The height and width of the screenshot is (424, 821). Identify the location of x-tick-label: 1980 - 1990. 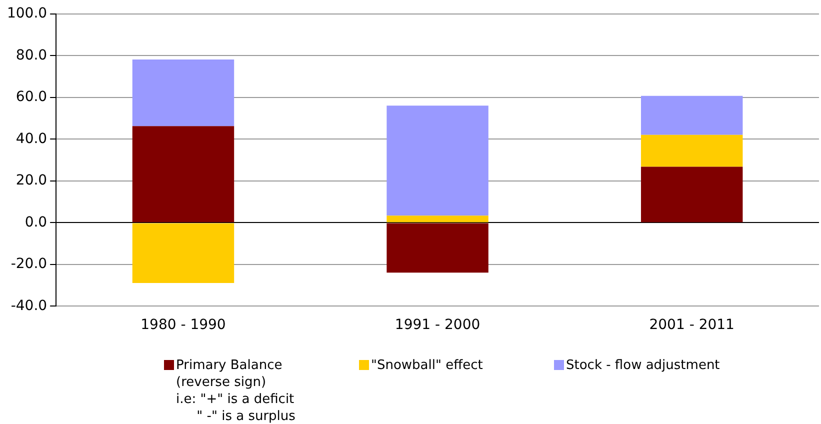
(183, 325).